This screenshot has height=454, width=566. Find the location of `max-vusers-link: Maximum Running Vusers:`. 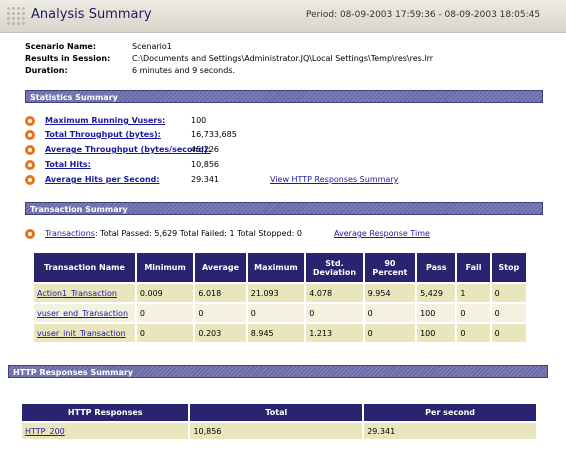

max-vusers-link: Maximum Running Vusers: is located at coordinates (105, 120).